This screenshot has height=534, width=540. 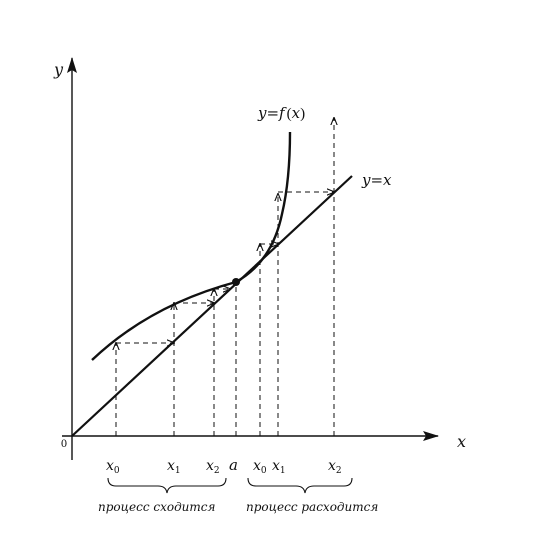 What do you see at coordinates (113, 467) in the screenshot?
I see `conv-x0-label: x0` at bounding box center [113, 467].